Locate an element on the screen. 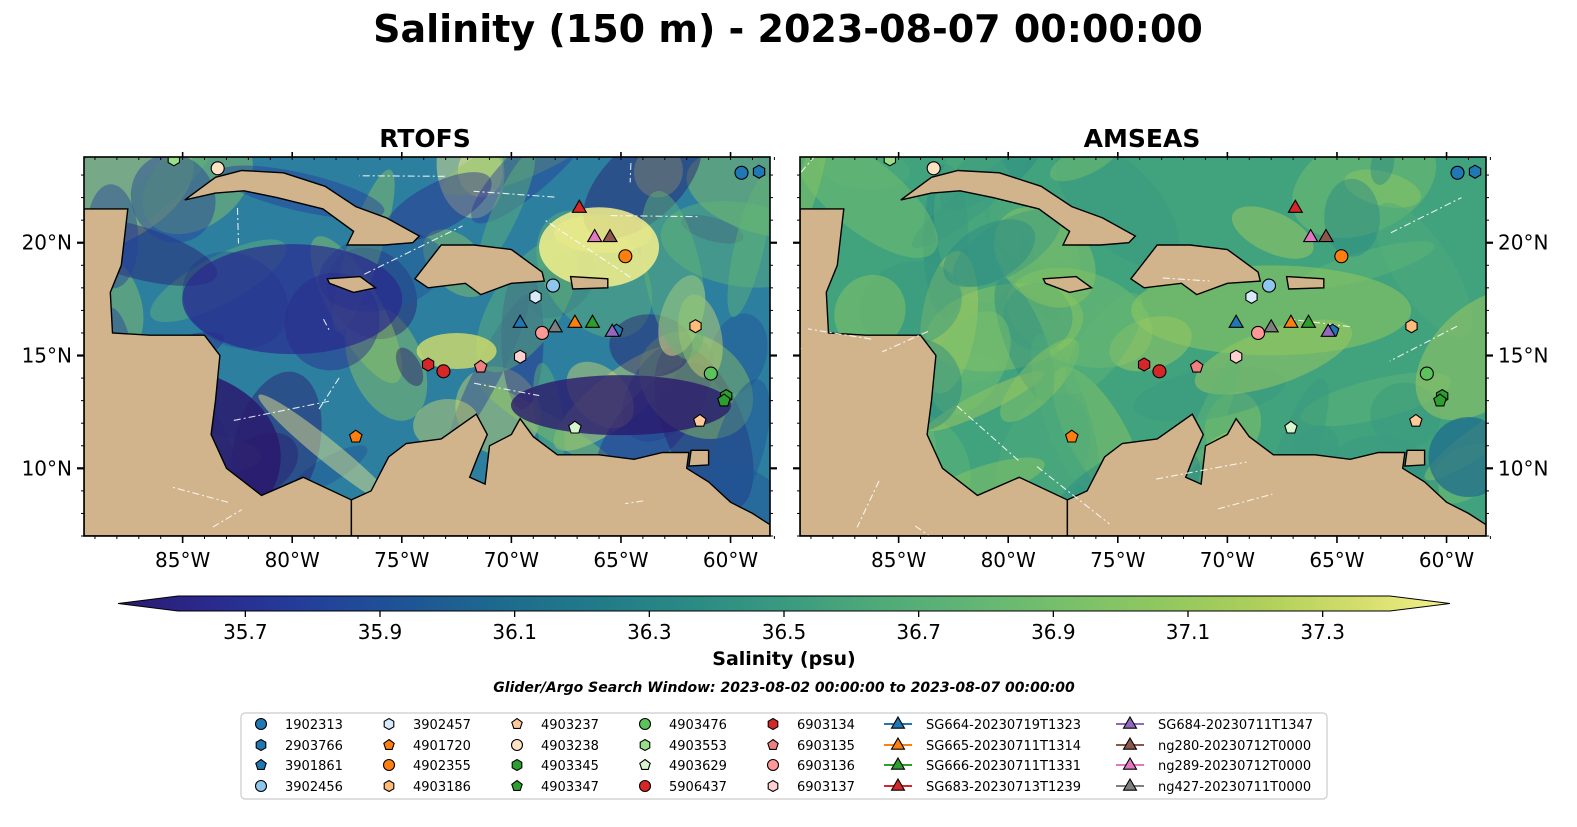 This screenshot has width=1577, height=827. legend-label: 3902456 is located at coordinates (314, 787).